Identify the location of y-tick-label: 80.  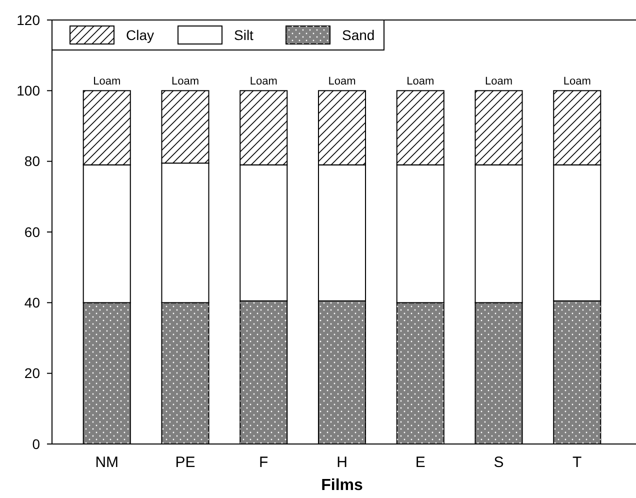
(32, 161).